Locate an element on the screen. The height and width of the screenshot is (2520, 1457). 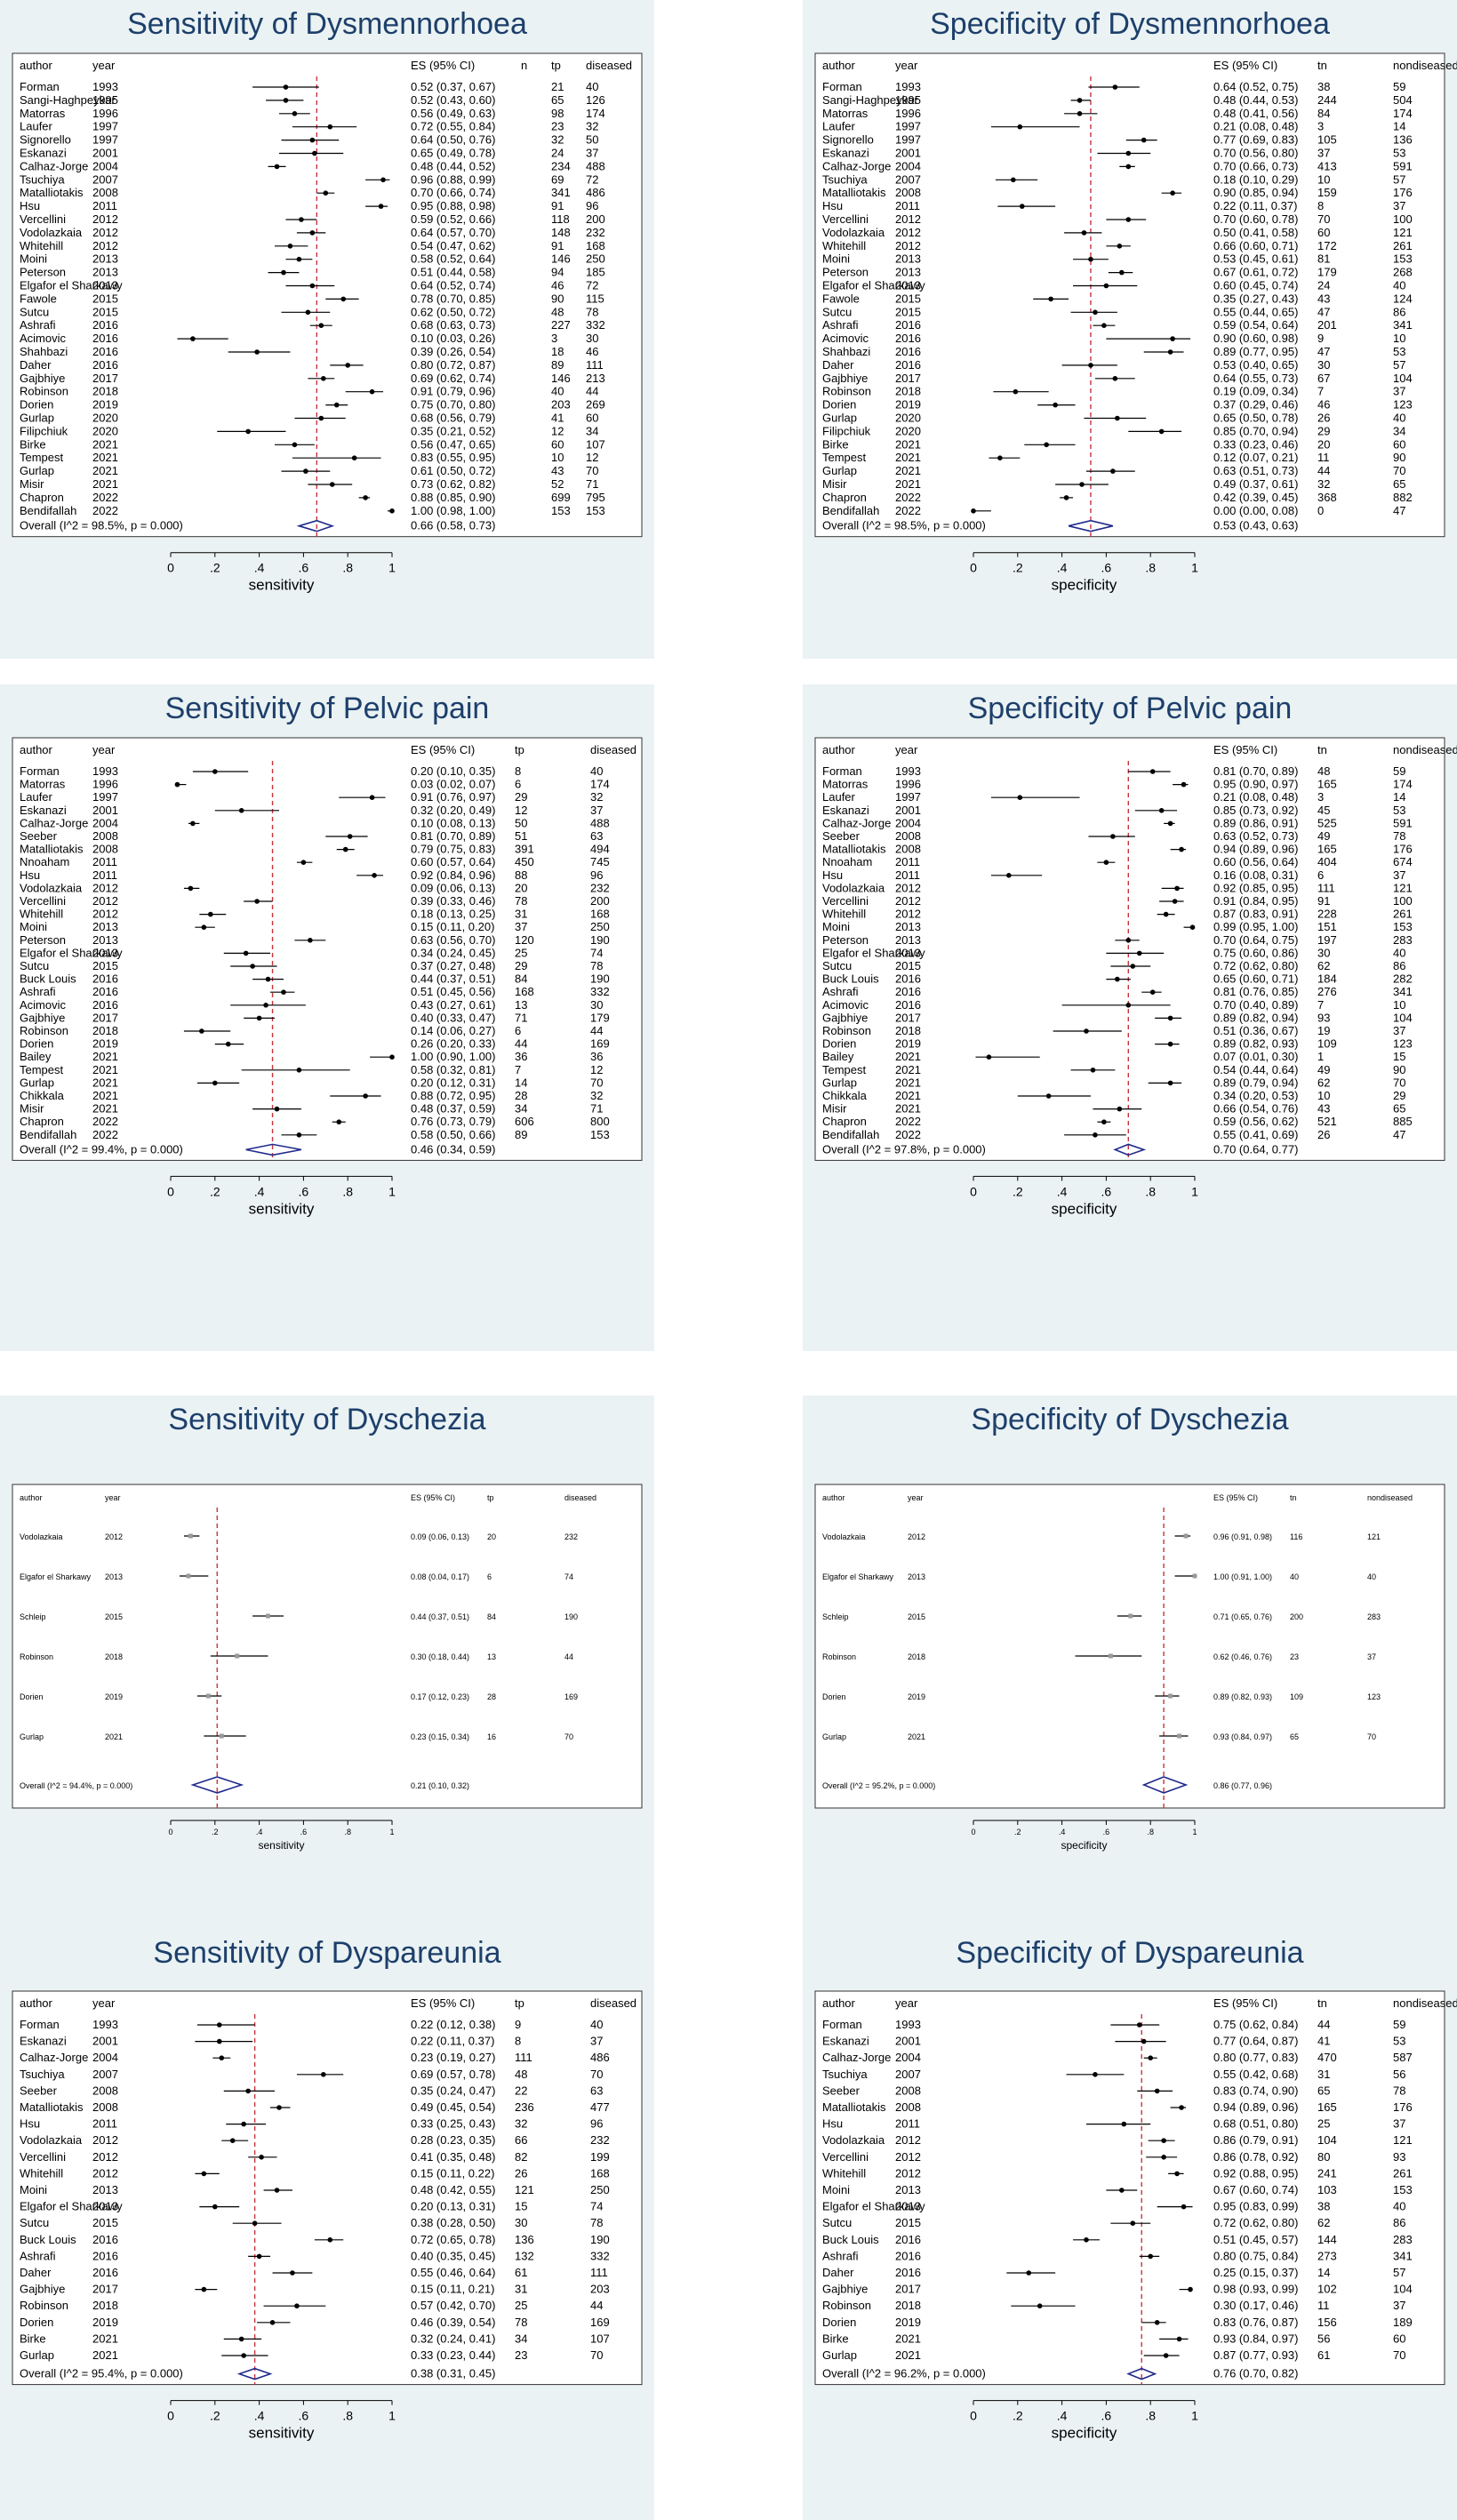
study-year: 2018 is located at coordinates (908, 2305).